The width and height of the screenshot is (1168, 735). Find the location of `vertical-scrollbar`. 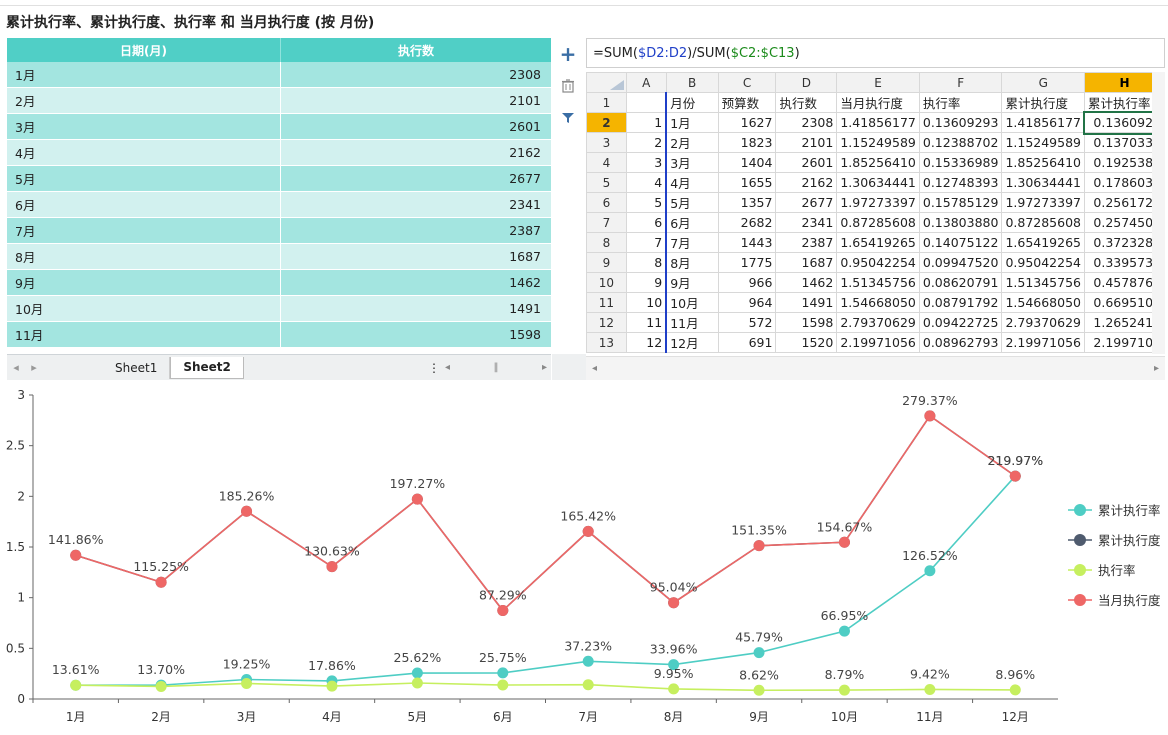

vertical-scrollbar is located at coordinates (1158, 213).